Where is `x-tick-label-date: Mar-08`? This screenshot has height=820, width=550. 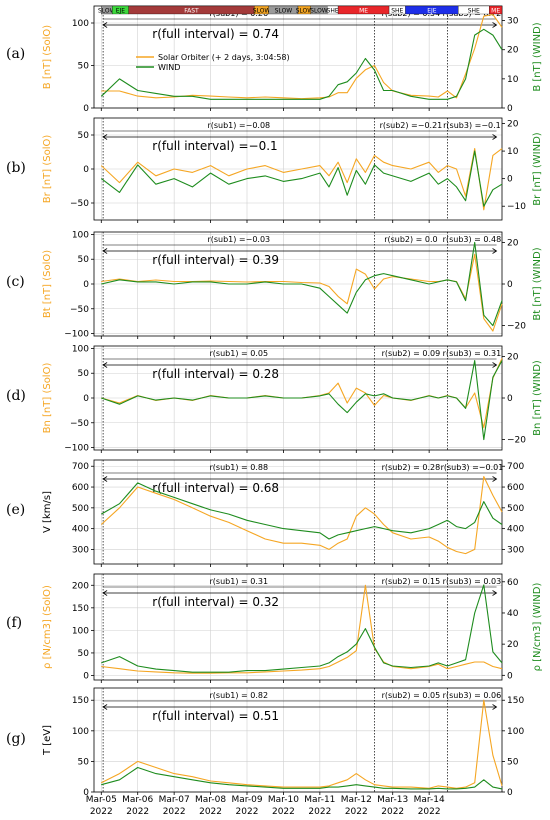 x-tick-label-date: Mar-08 is located at coordinates (210, 800).